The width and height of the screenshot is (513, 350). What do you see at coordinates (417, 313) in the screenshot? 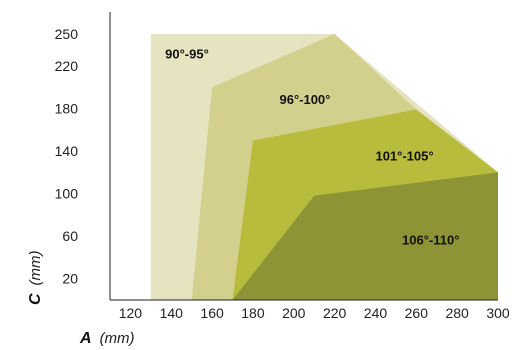
I see `x-tick-label: 260` at bounding box center [417, 313].